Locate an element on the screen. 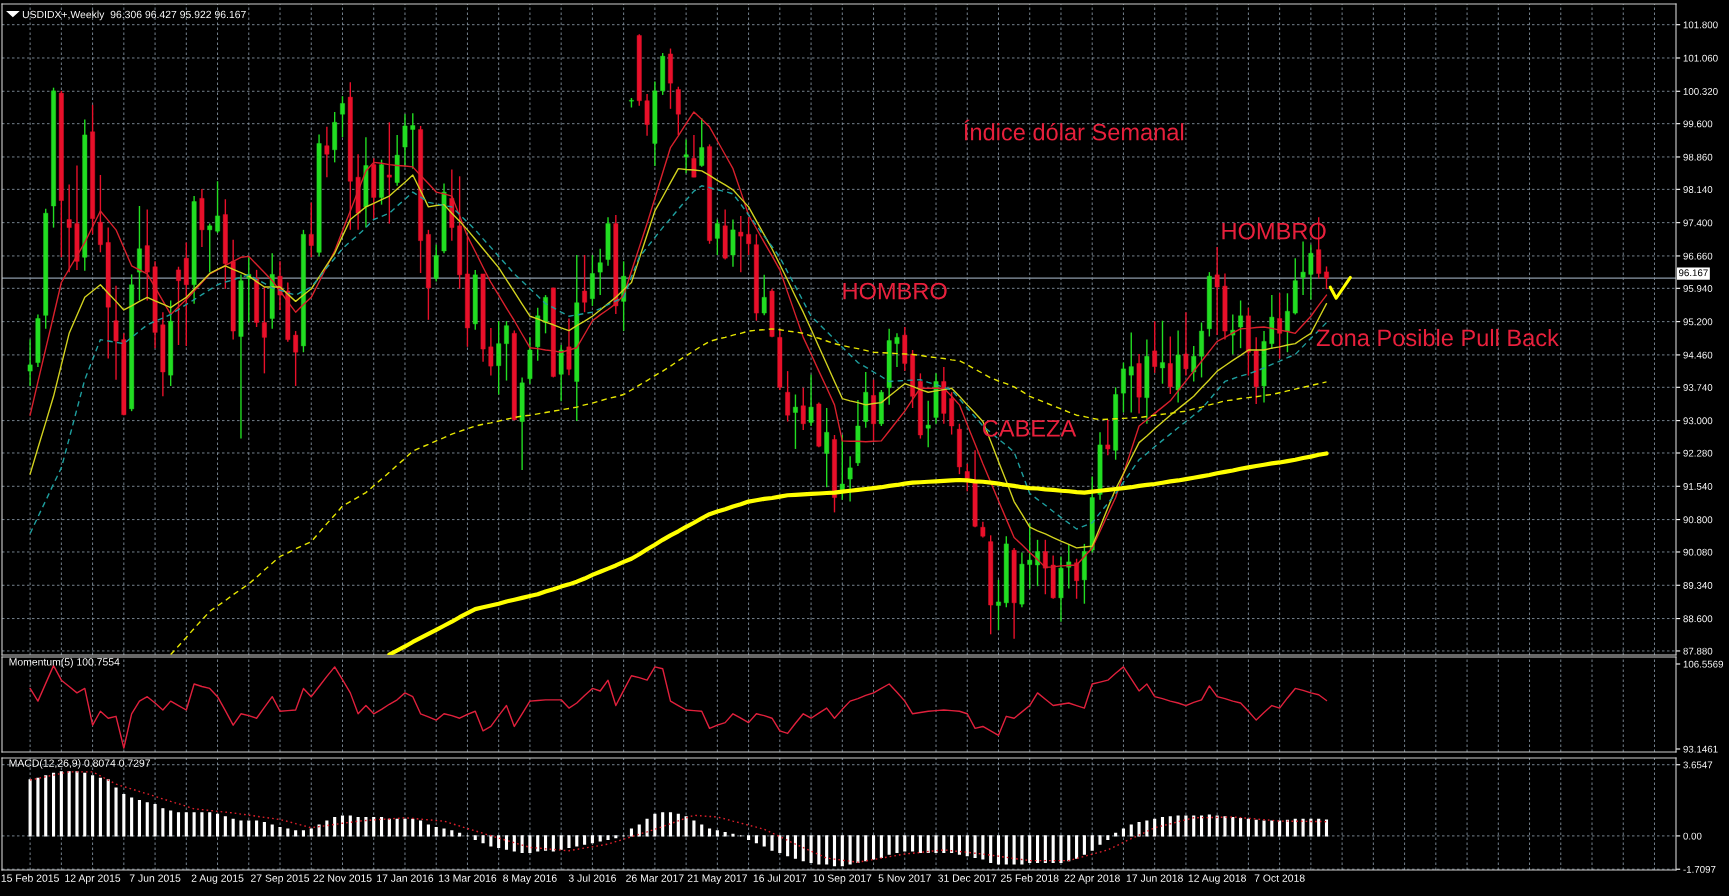 The image size is (1729, 896). x-tick-label: 17 Jun 2018 is located at coordinates (1154, 878).